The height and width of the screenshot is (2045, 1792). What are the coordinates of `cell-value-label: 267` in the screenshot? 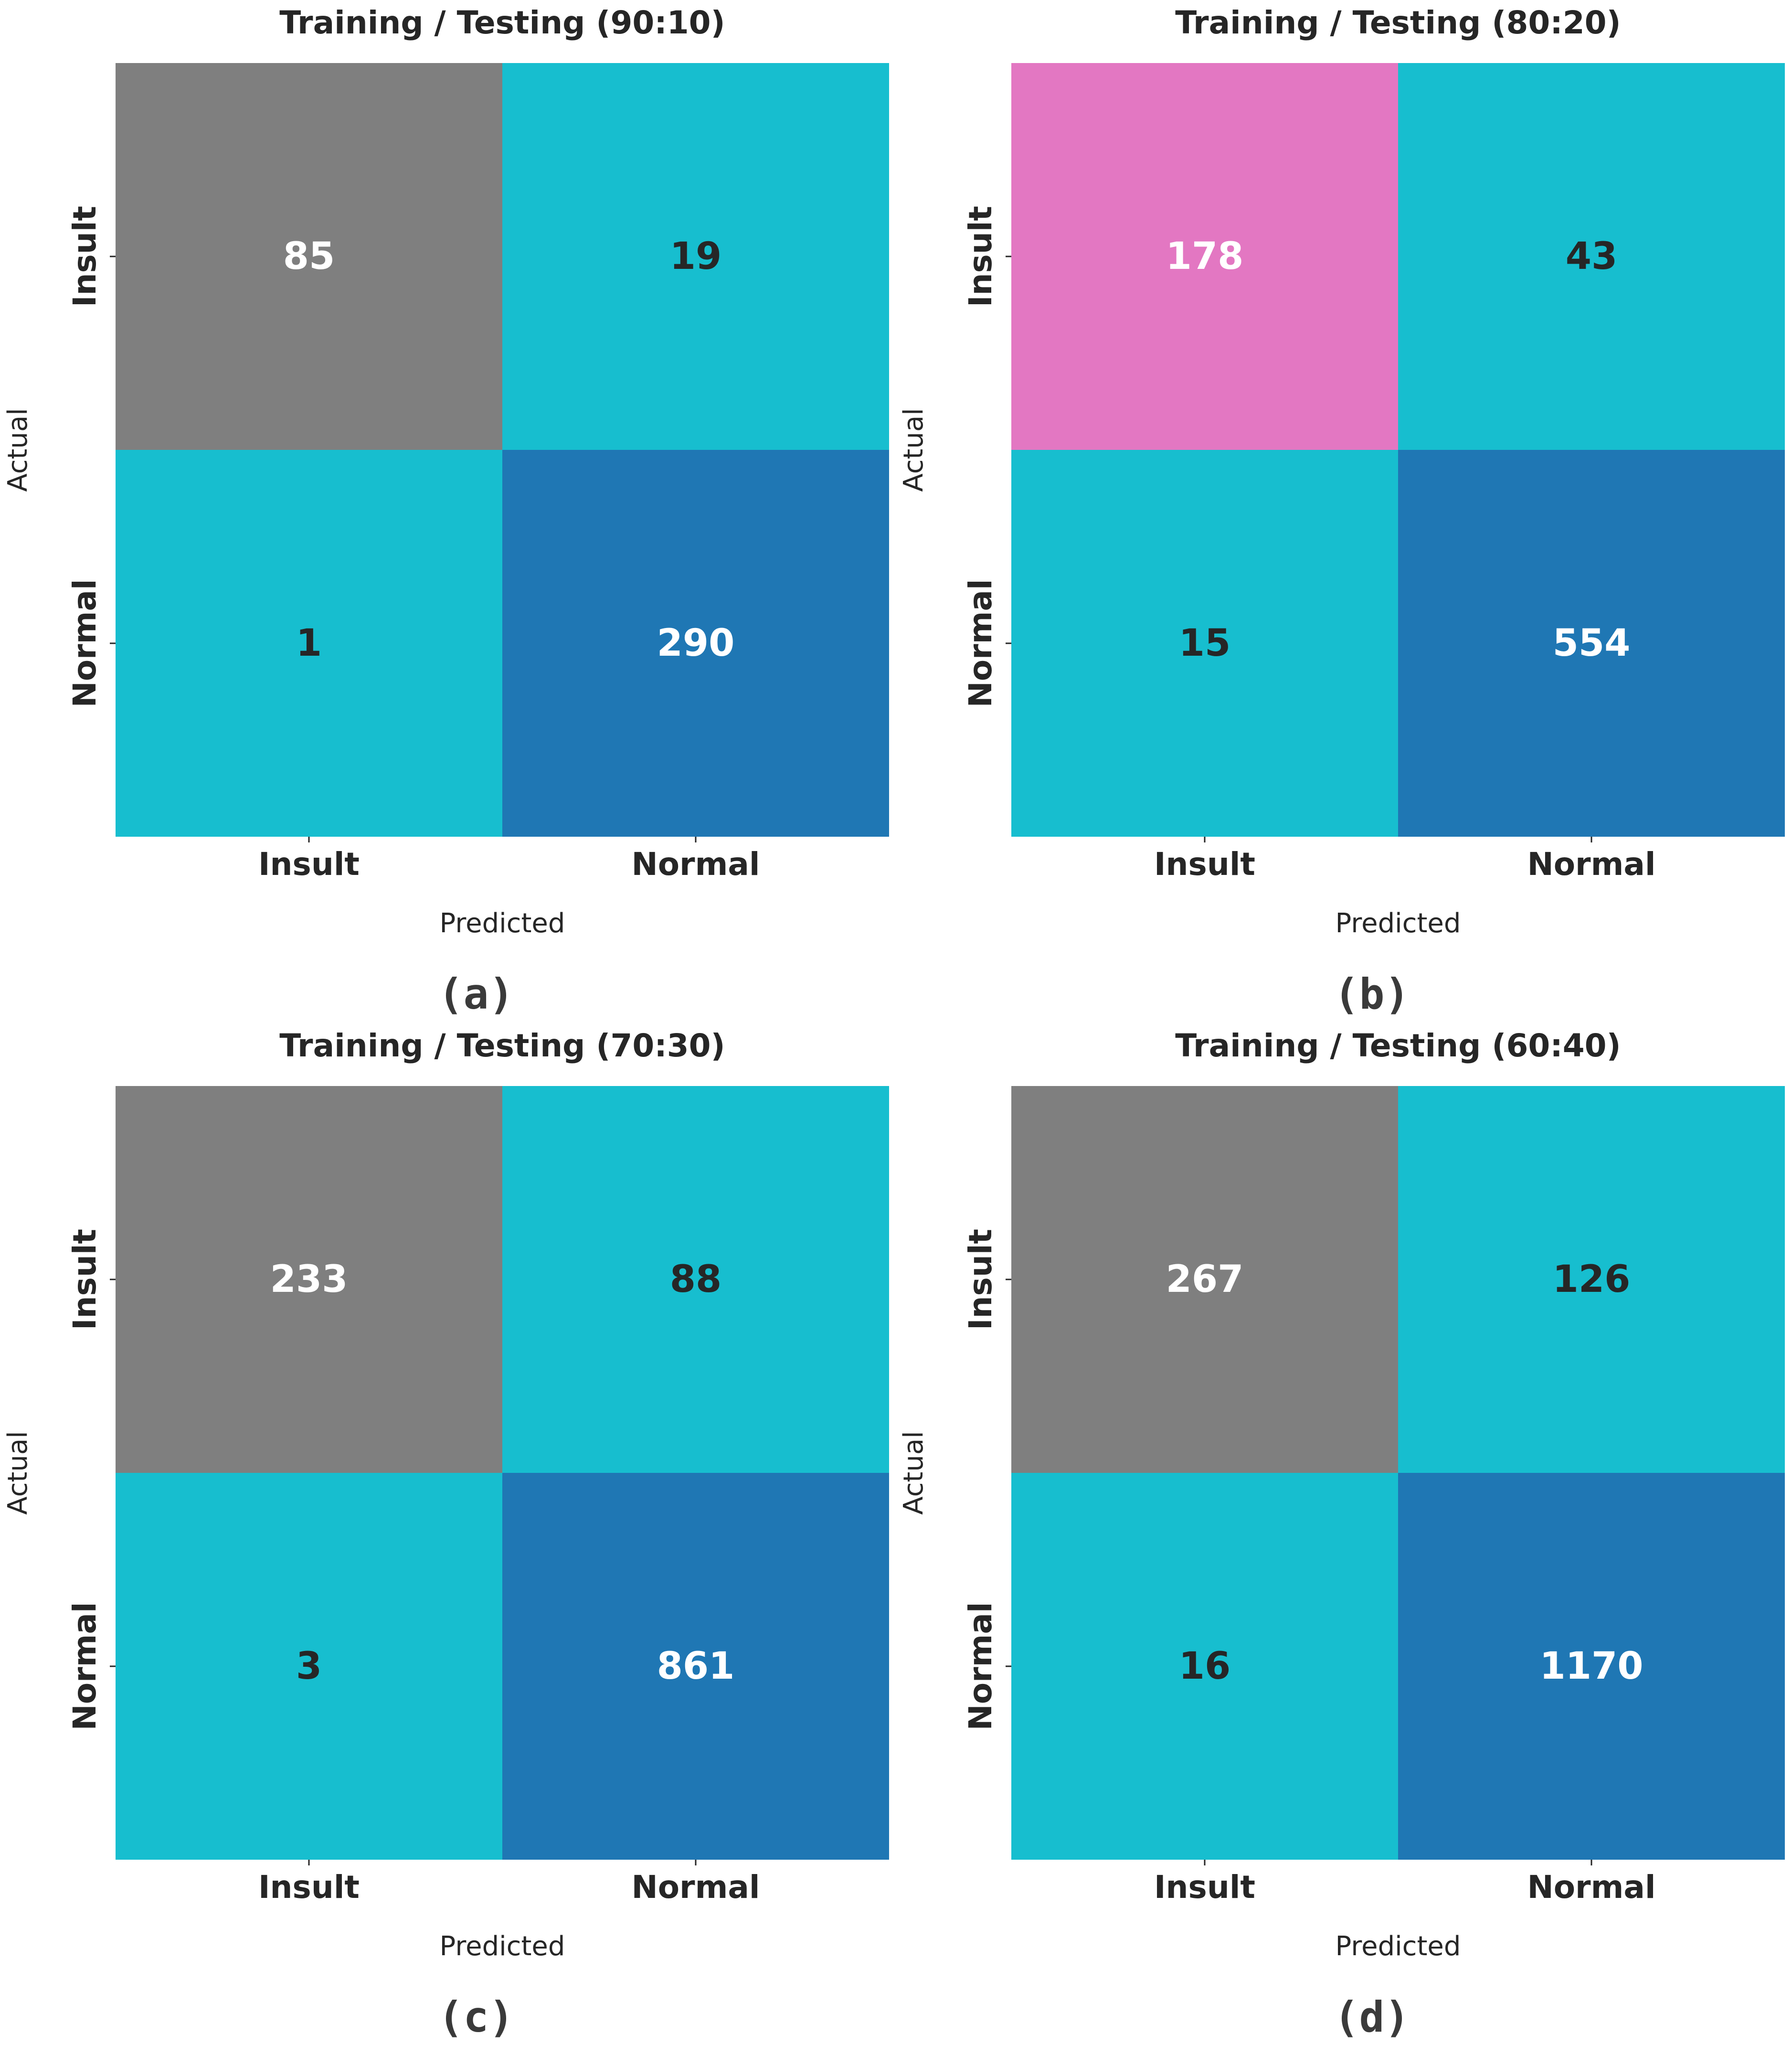 It's located at (1205, 1279).